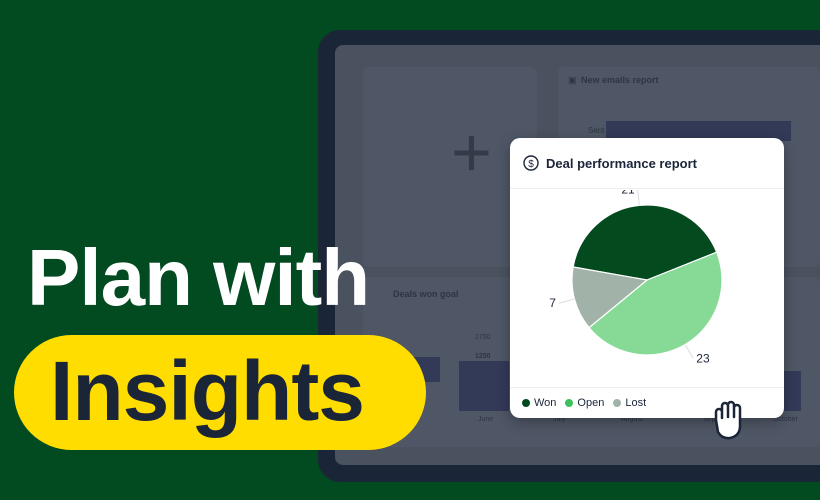 The width and height of the screenshot is (820, 500). Describe the element at coordinates (621, 163) in the screenshot. I see `card-title: Deal performance report` at that location.